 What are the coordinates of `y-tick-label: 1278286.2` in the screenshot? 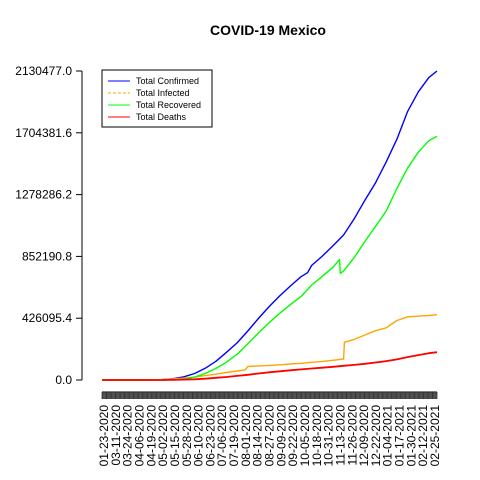 It's located at (43, 195).